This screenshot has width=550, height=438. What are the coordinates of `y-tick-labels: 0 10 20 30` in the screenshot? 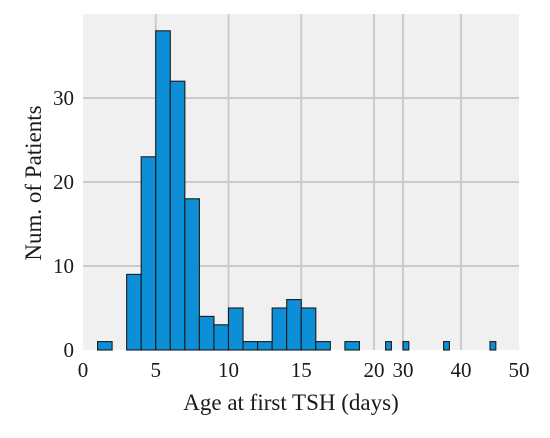 It's located at (63, 224).